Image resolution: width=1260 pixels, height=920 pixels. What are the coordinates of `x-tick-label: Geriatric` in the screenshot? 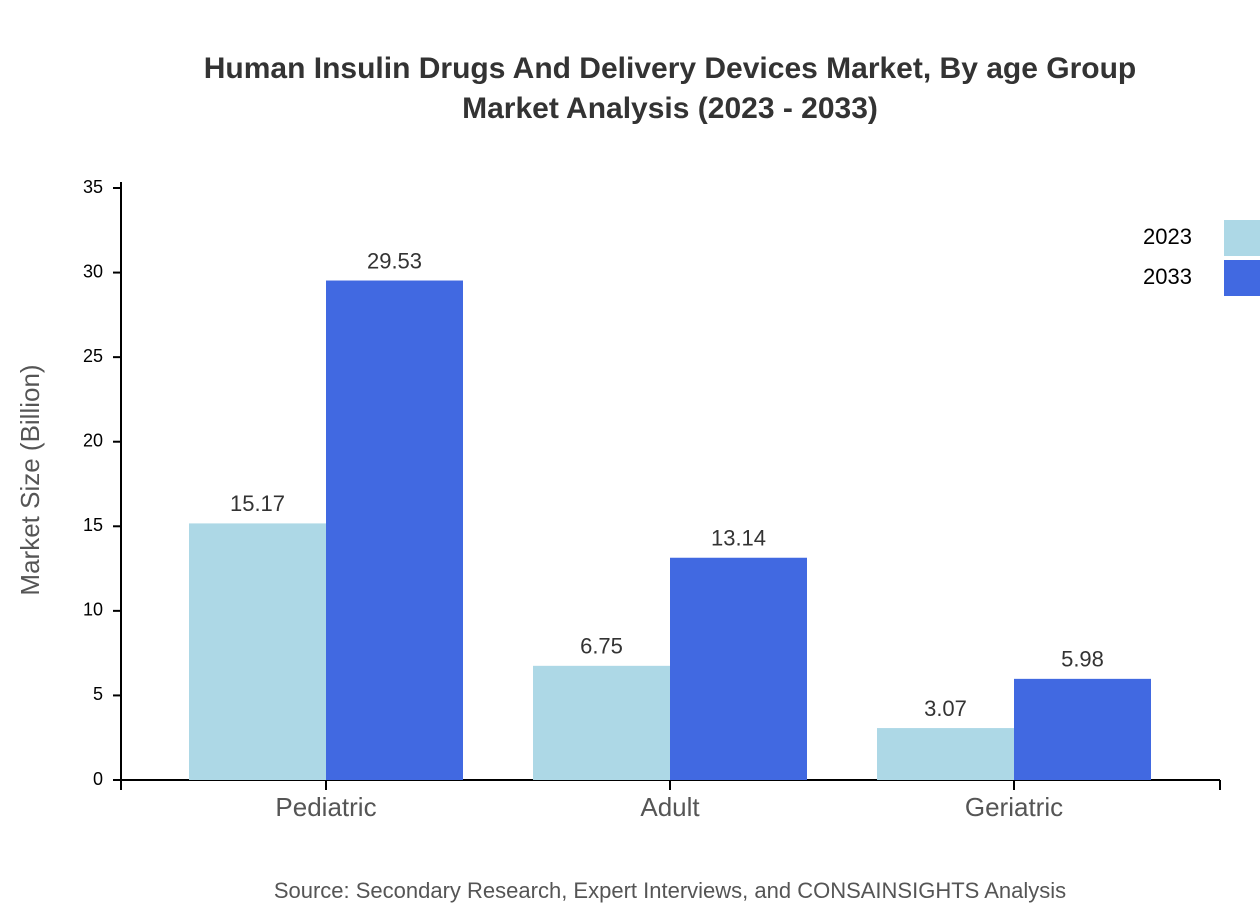 It's located at (1014, 807).